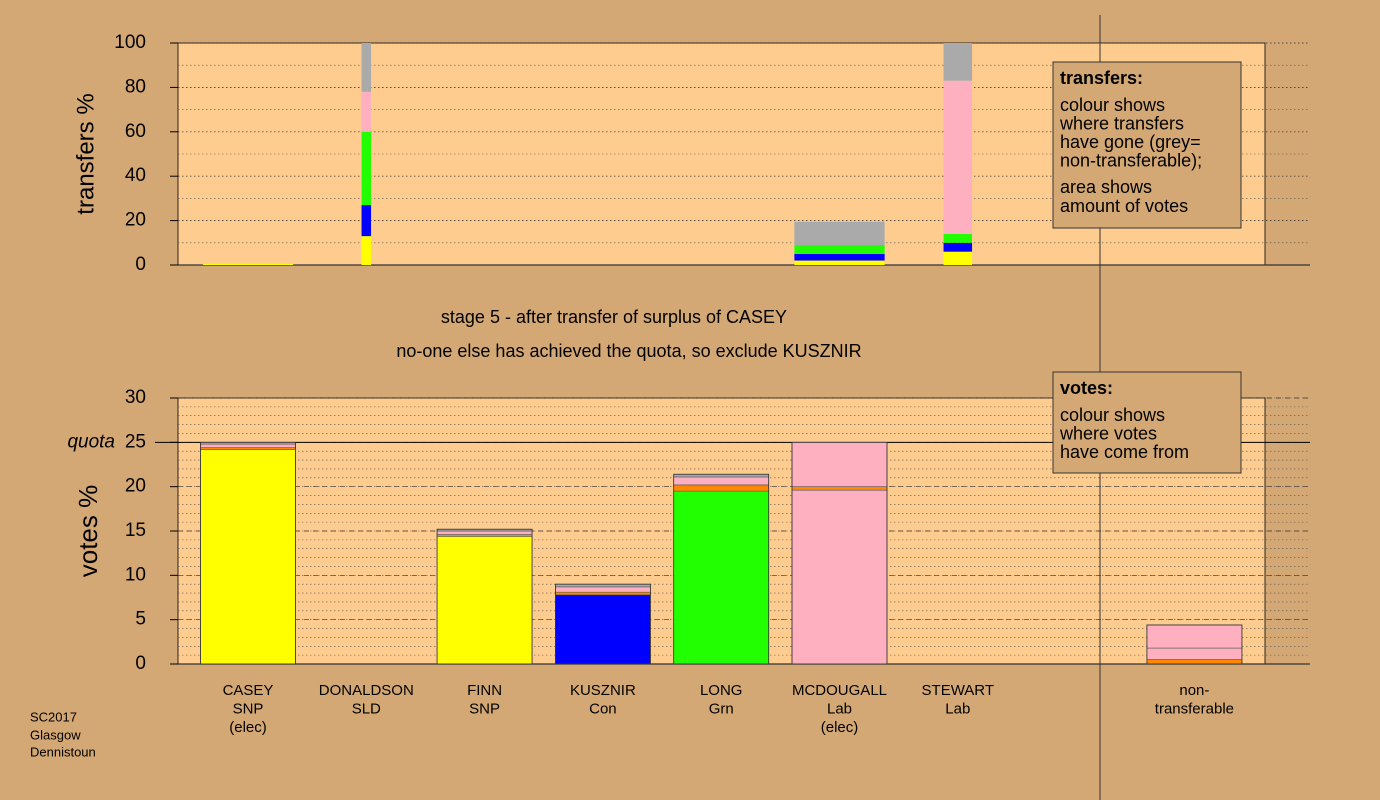  What do you see at coordinates (1086, 388) in the screenshot?
I see `note-title: votes:` at bounding box center [1086, 388].